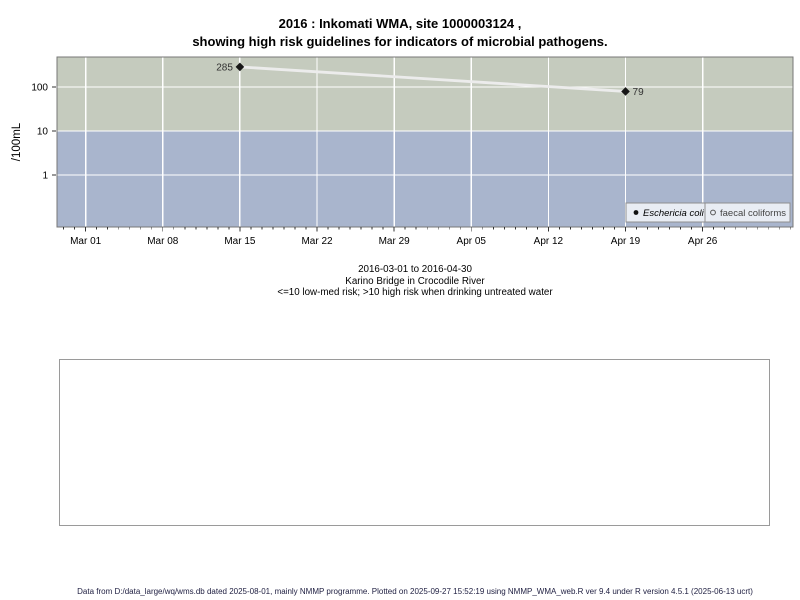  I want to click on caption-site-name: Karino Bridge in Crocodile River, so click(415, 281).